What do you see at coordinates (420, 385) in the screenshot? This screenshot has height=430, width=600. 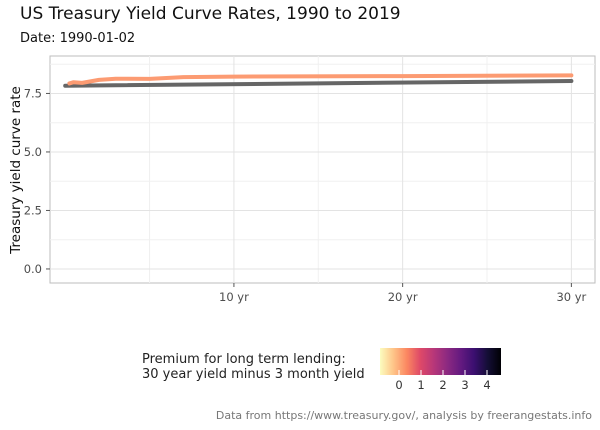 I see `legend-tick-label: 1` at bounding box center [420, 385].